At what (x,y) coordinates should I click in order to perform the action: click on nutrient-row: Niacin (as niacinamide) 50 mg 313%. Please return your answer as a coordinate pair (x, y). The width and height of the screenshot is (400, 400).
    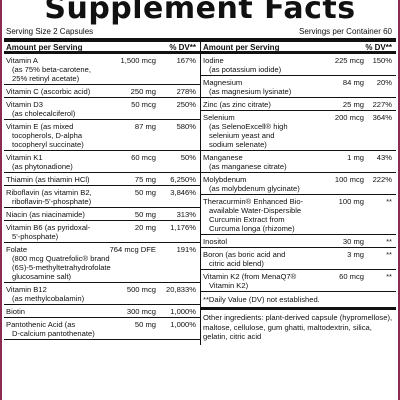
    Looking at the image, I should click on (102, 214).